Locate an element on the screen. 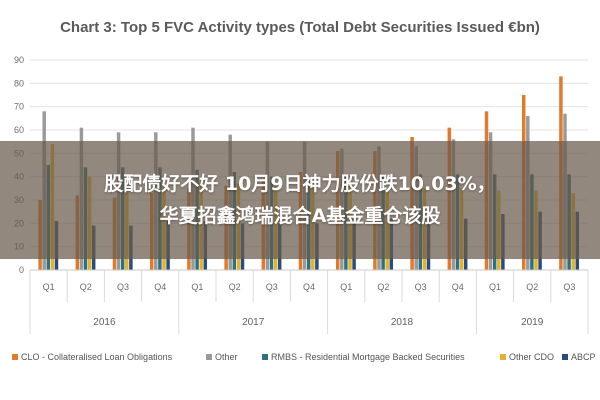  y-tick-label: 80 is located at coordinates (19, 83).